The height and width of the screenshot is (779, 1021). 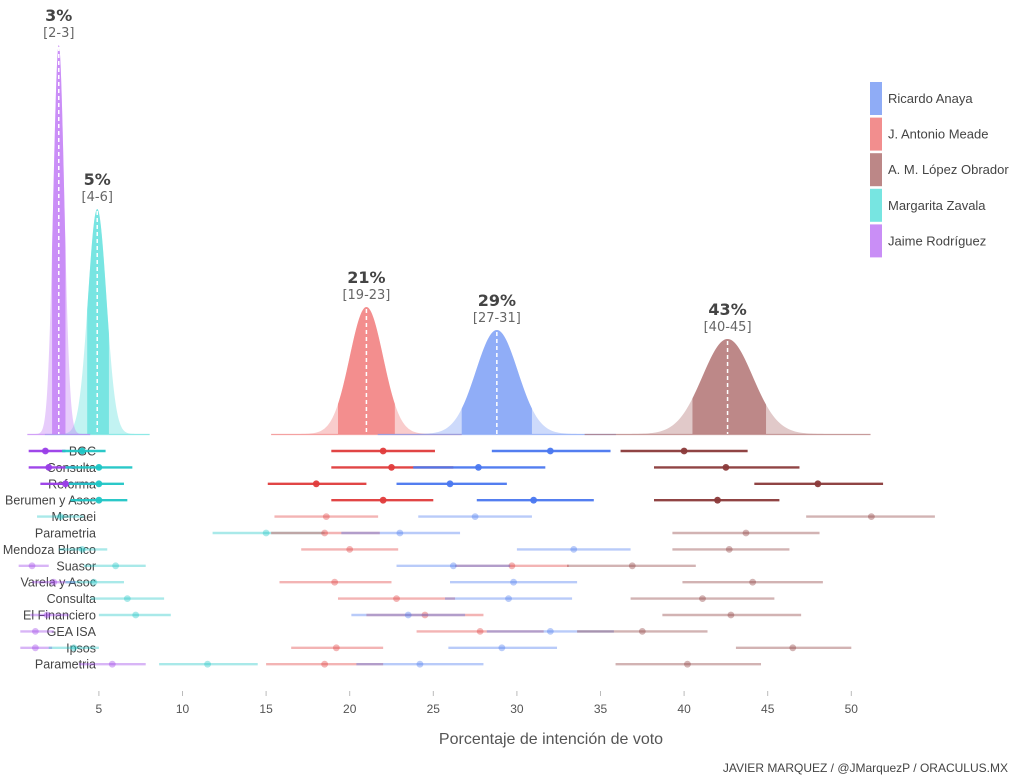 What do you see at coordinates (551, 739) in the screenshot?
I see `x-axis-title: Porcentaje de intención de voto` at bounding box center [551, 739].